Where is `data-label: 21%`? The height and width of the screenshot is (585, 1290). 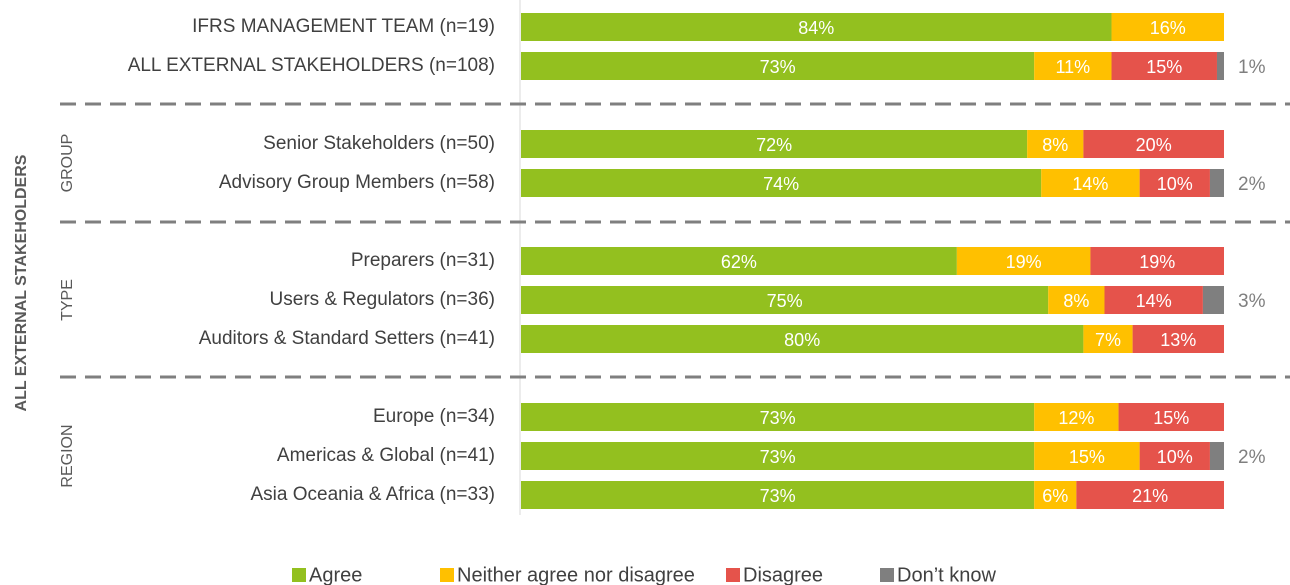 data-label: 21% is located at coordinates (1150, 496).